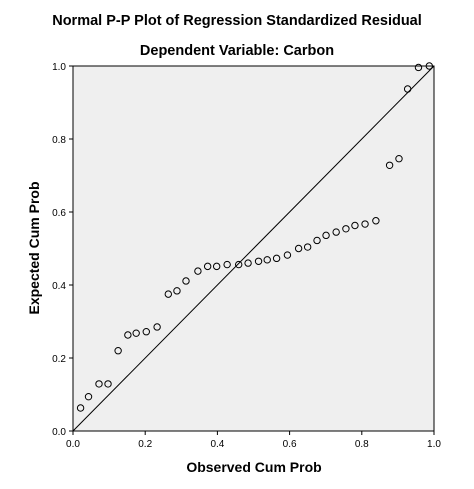 Image resolution: width=474 pixels, height=489 pixels. I want to click on x-tick-label: 0.4, so click(217, 444).